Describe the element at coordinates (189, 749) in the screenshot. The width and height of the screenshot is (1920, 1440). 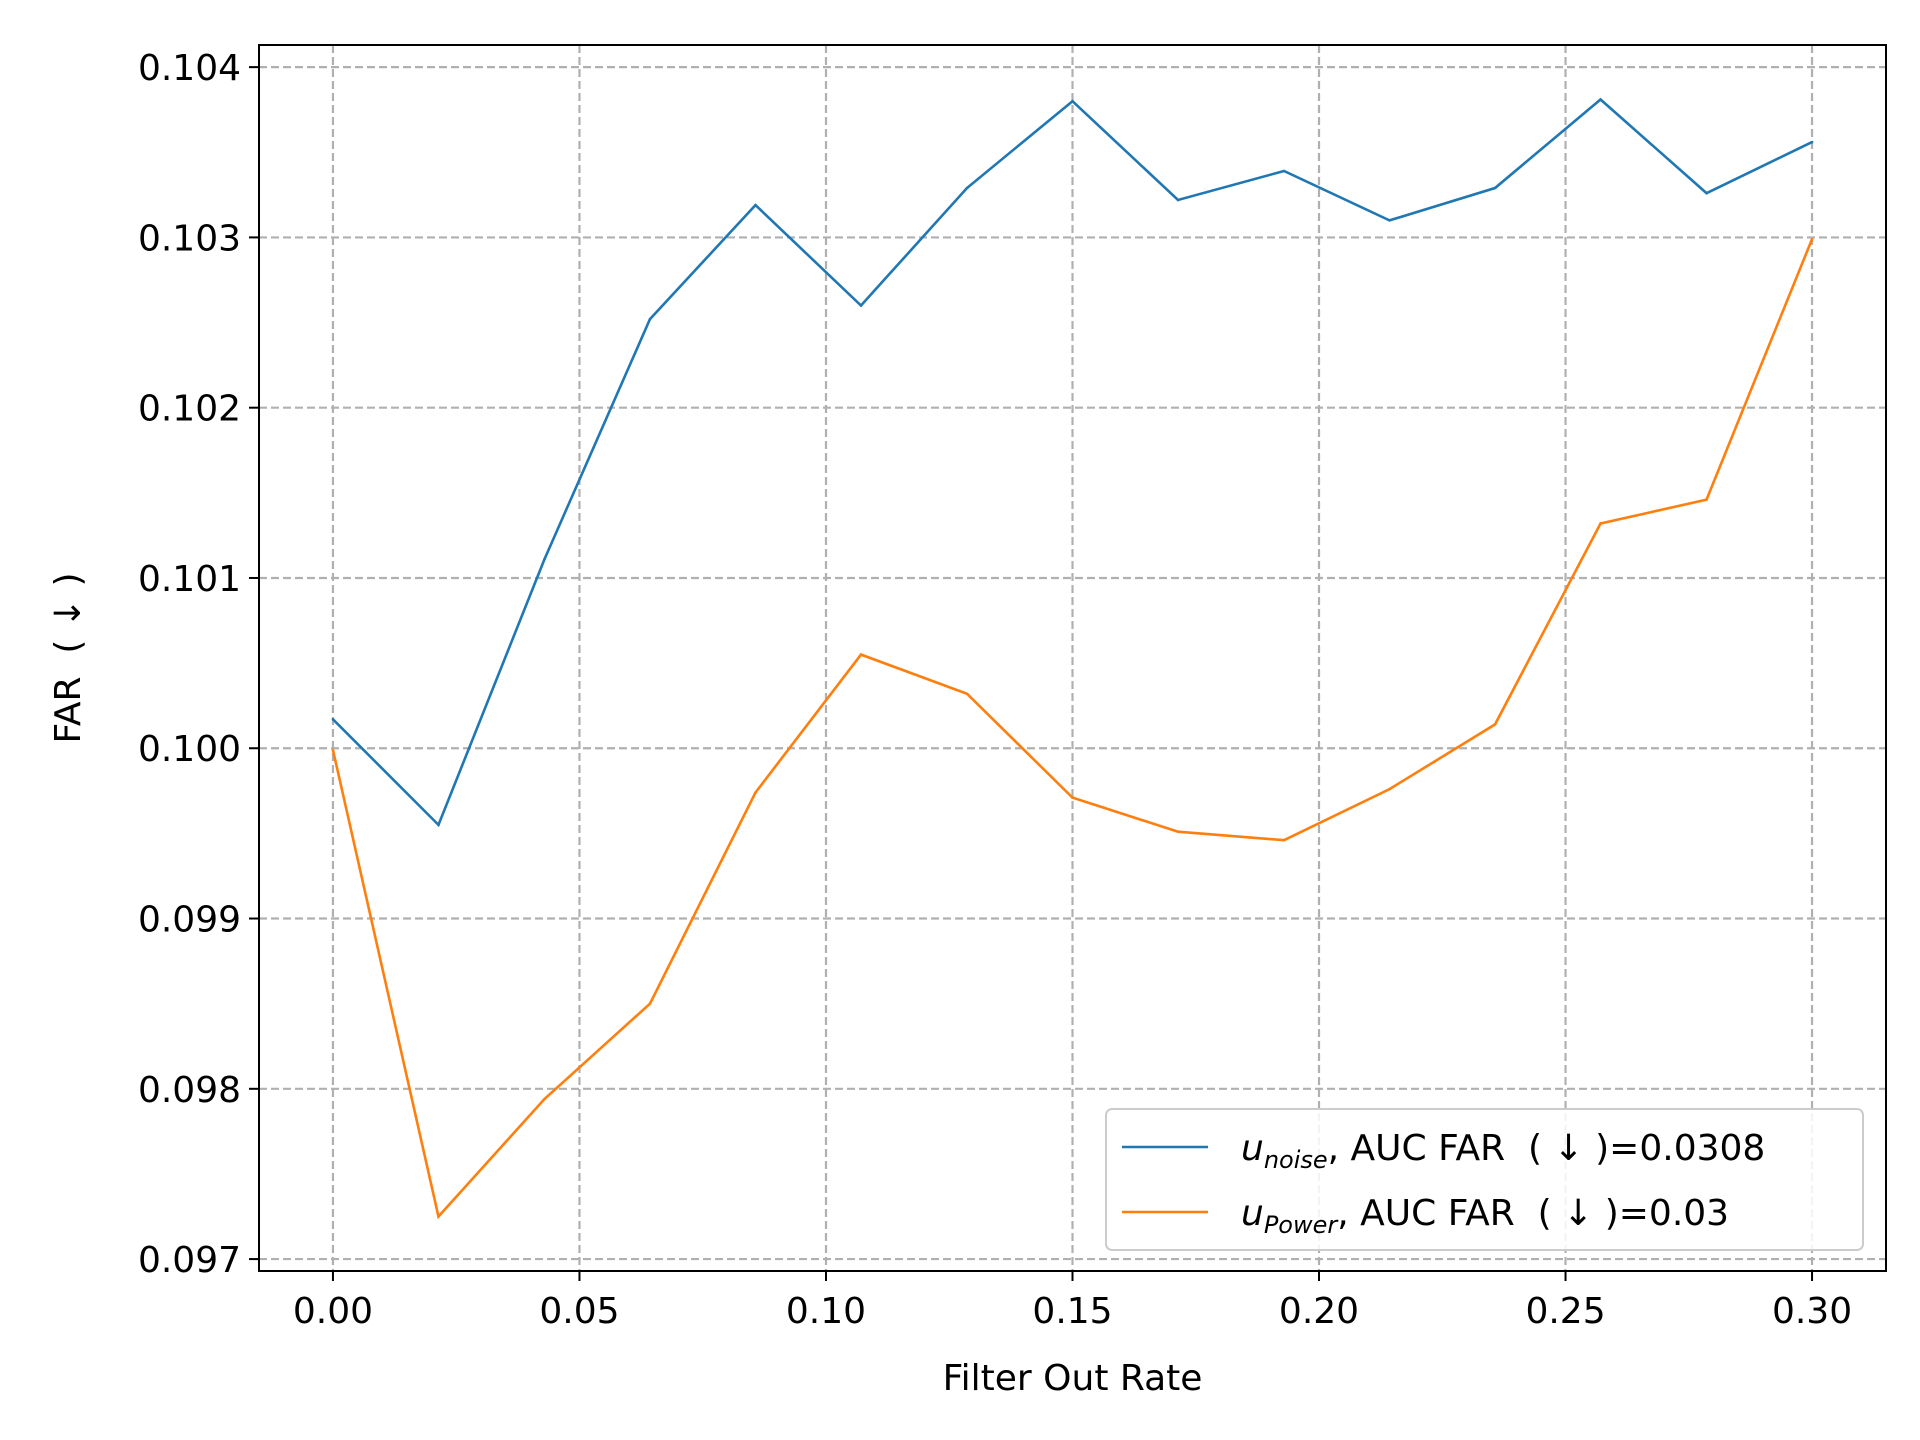
I see `y-tick-label: 0.100` at that location.